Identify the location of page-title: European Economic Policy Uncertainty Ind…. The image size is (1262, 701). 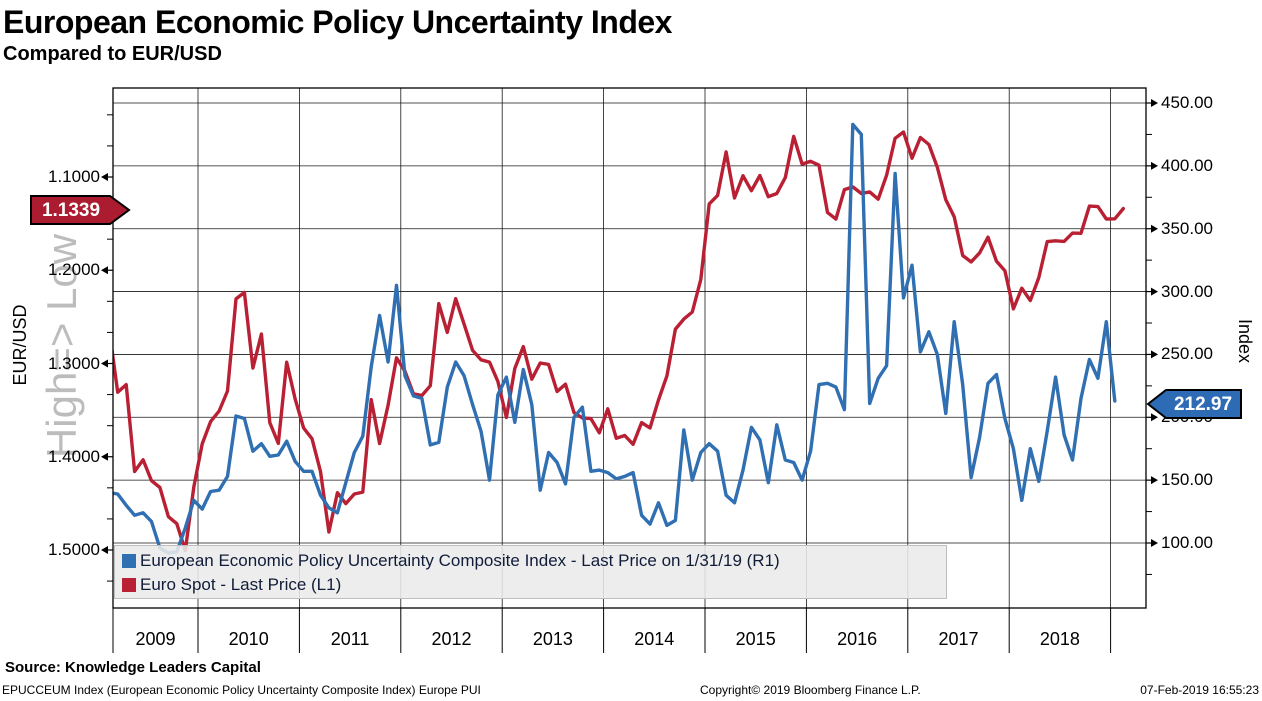
(337, 22).